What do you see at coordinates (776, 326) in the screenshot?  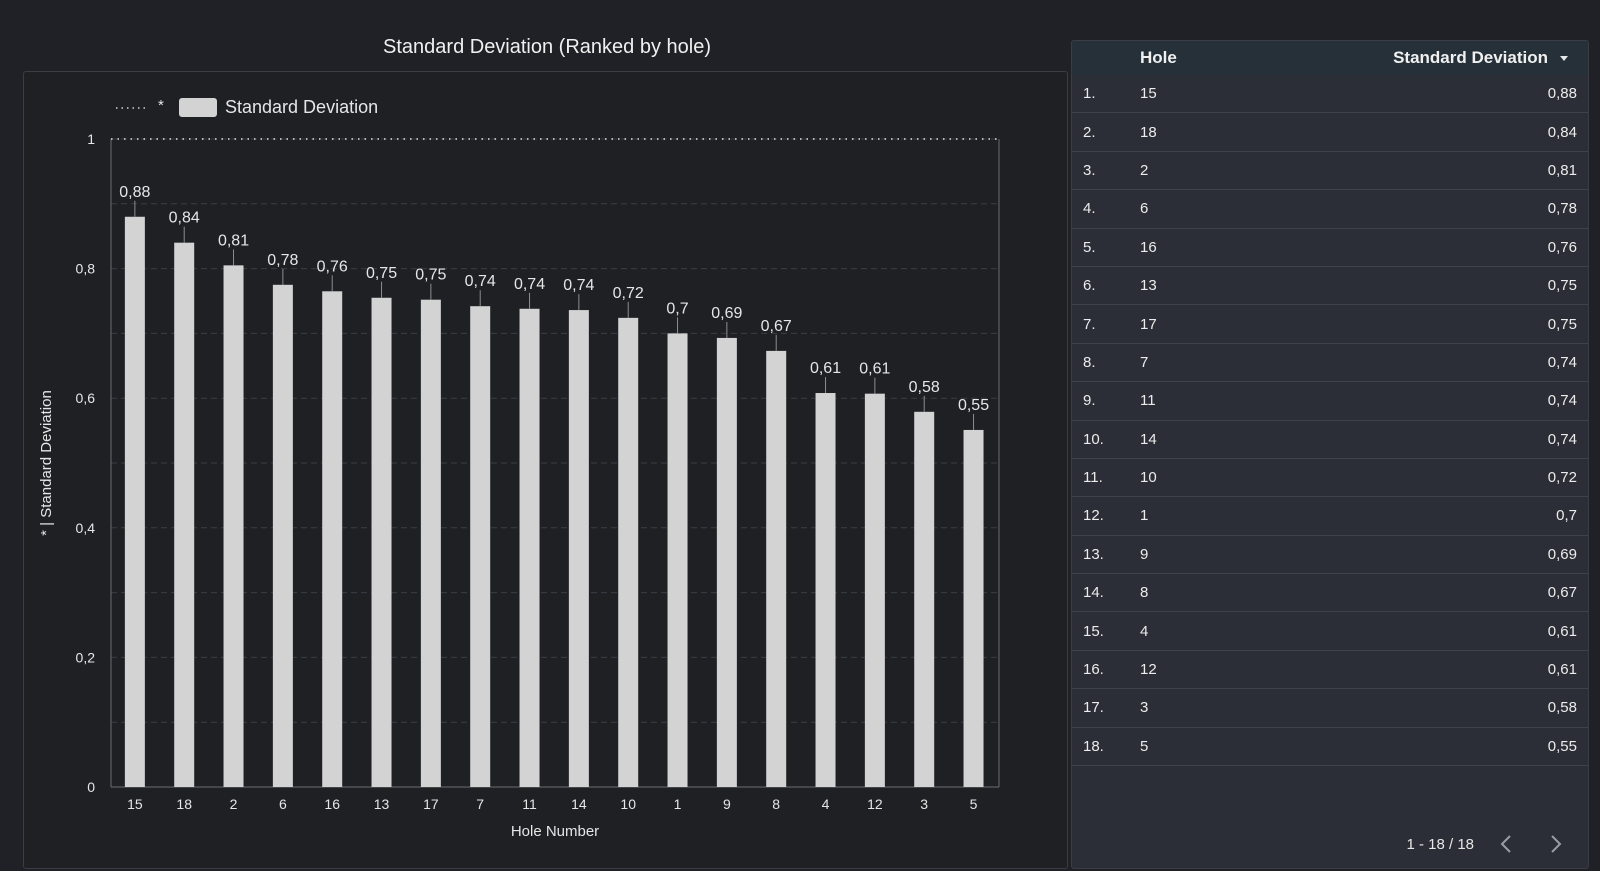 I see `data-label: 0,67` at bounding box center [776, 326].